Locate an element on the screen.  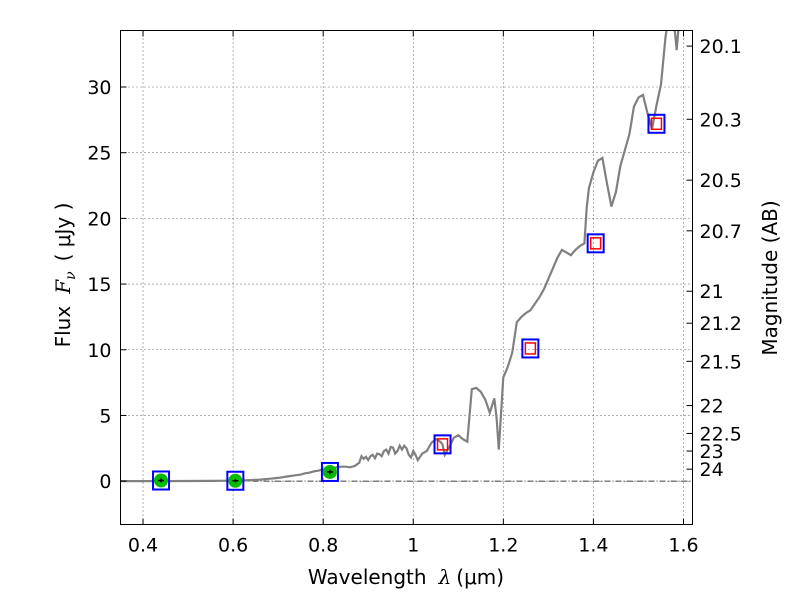
y2-tick-label: 21.5 is located at coordinates (721, 362).